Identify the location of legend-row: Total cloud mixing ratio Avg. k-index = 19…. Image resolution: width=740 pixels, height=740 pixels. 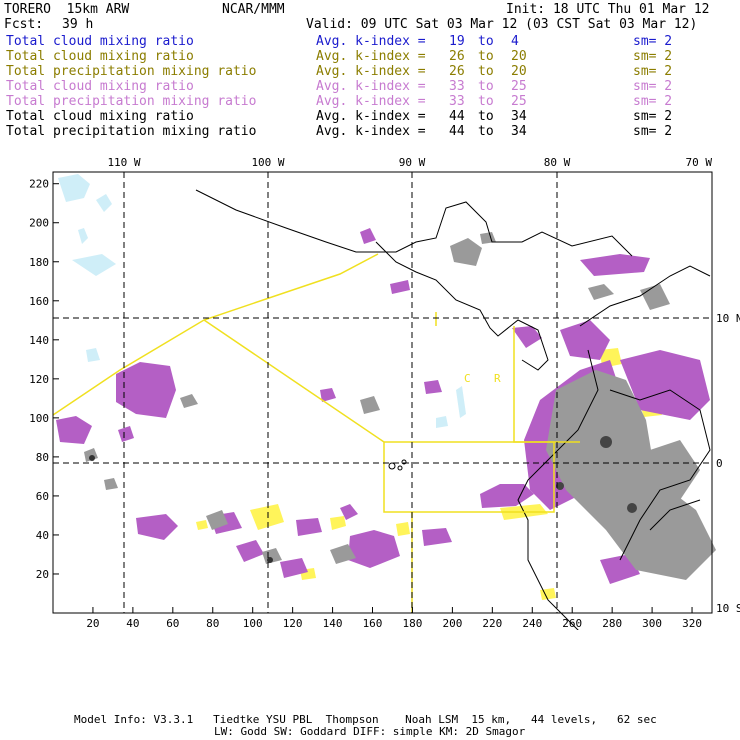
(371, 41).